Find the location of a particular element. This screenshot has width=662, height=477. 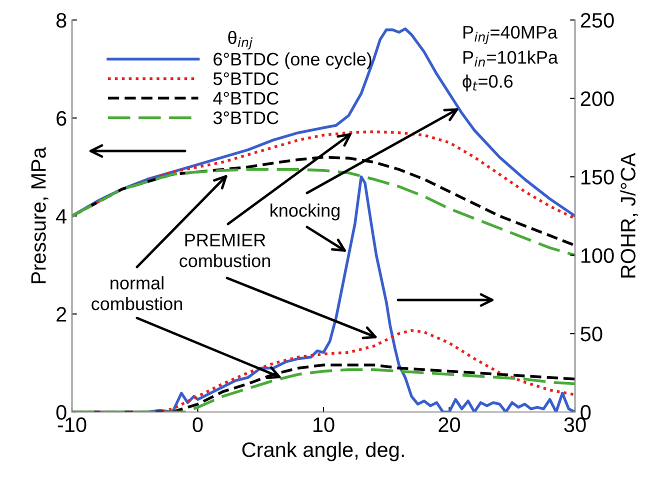

annotation: ϕ$_{t}$=0.6 is located at coordinates (487, 83).